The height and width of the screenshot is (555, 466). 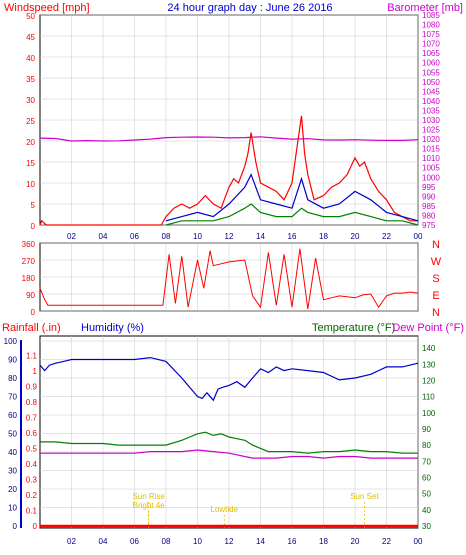 I want to click on humidity-tick-label: 0, so click(x=15, y=526).